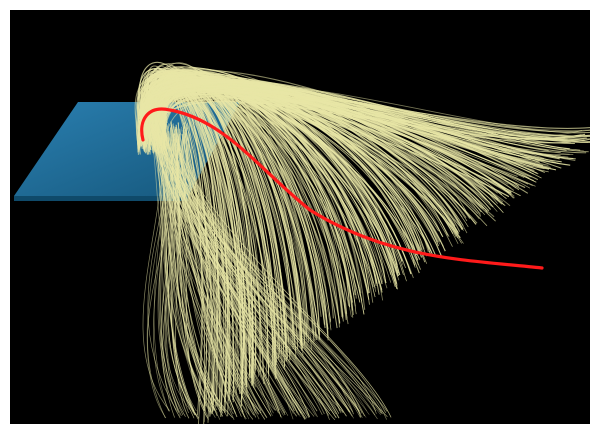  I want to click on slice-plane-edge, so click(101, 198).